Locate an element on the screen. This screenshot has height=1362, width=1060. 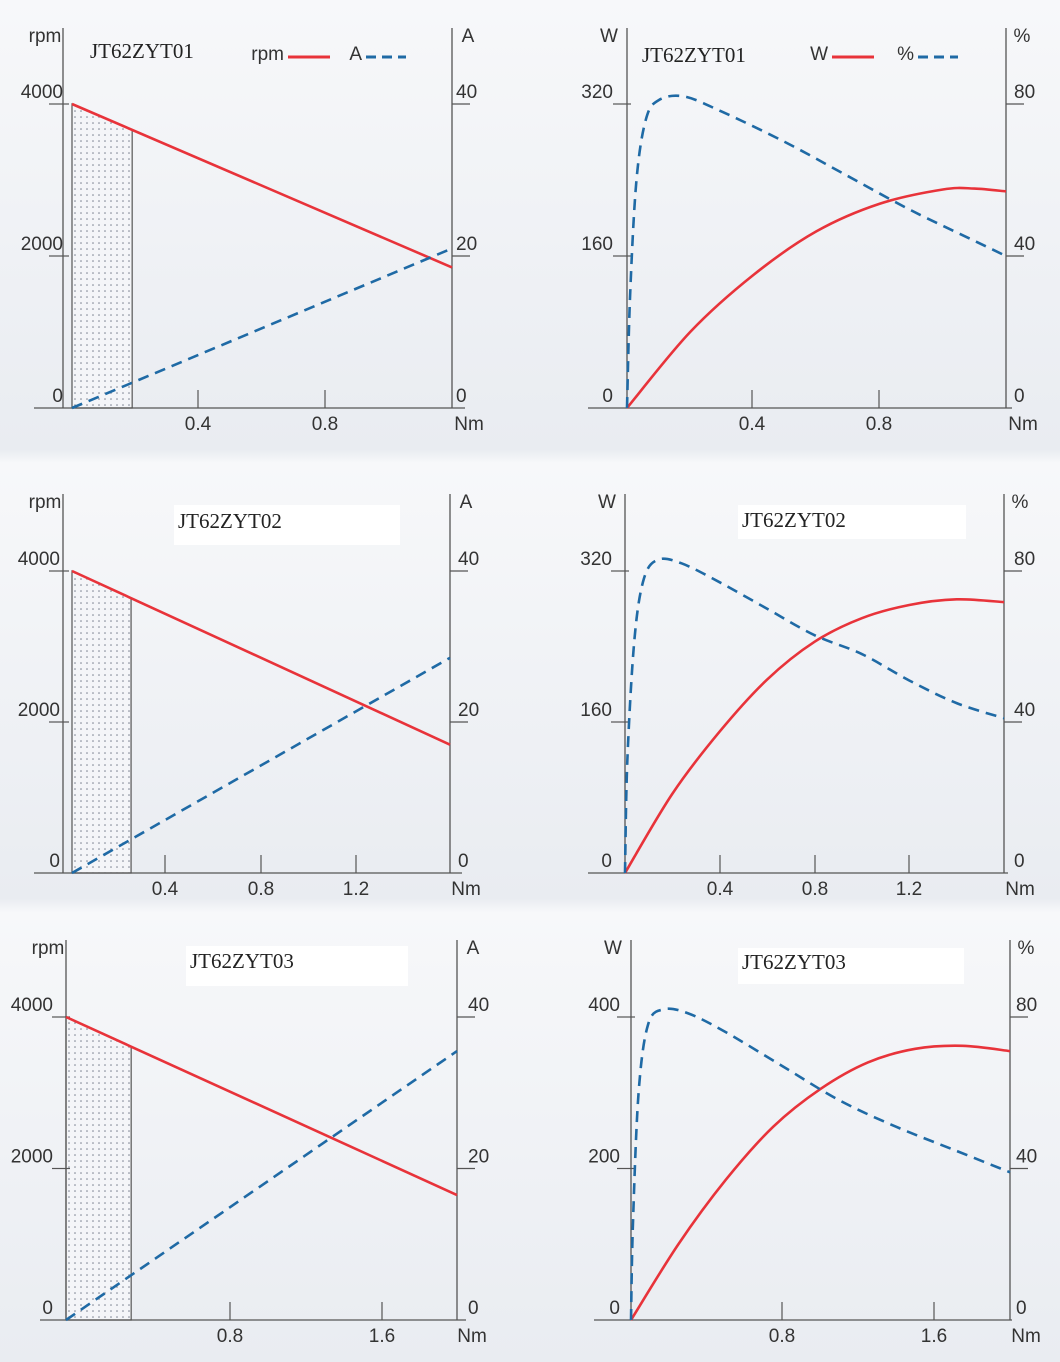
chart-c4: 0 160 320 0 40 80 0.4 0.8 1.2 Nm W % JT62ZYT02 is located at coordinates (807, 696).